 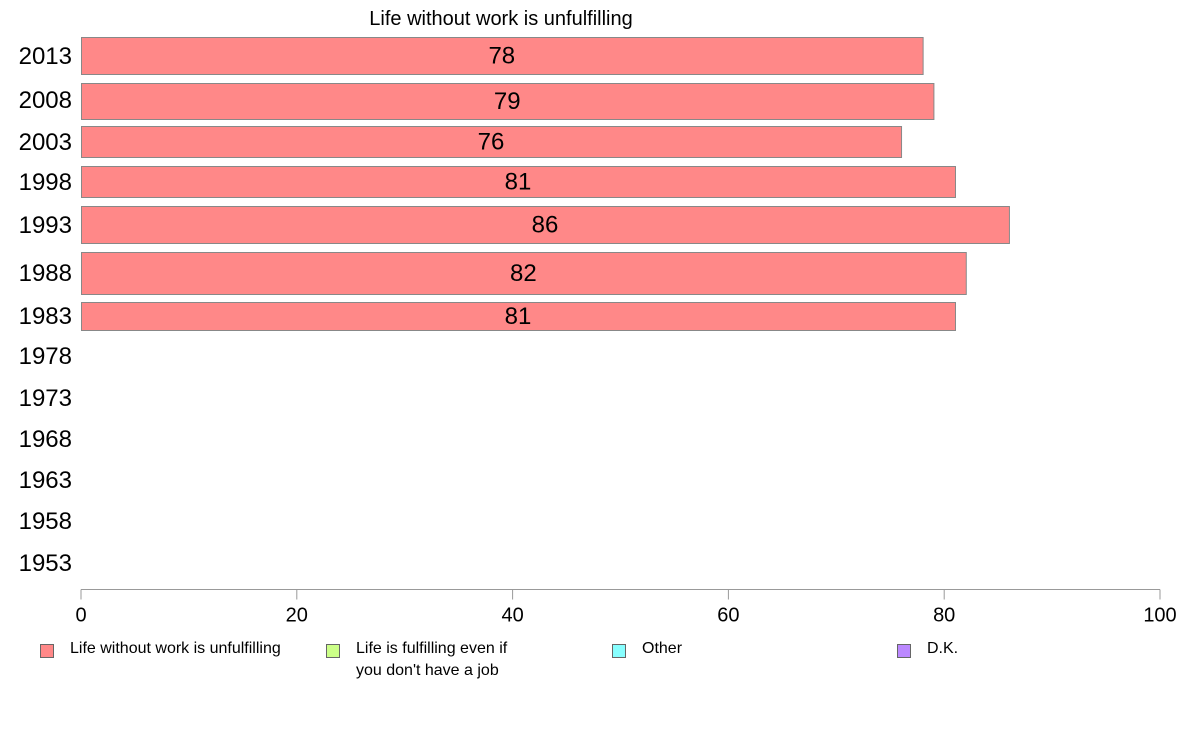 What do you see at coordinates (943, 648) in the screenshot?
I see `legend-label: D.K.` at bounding box center [943, 648].